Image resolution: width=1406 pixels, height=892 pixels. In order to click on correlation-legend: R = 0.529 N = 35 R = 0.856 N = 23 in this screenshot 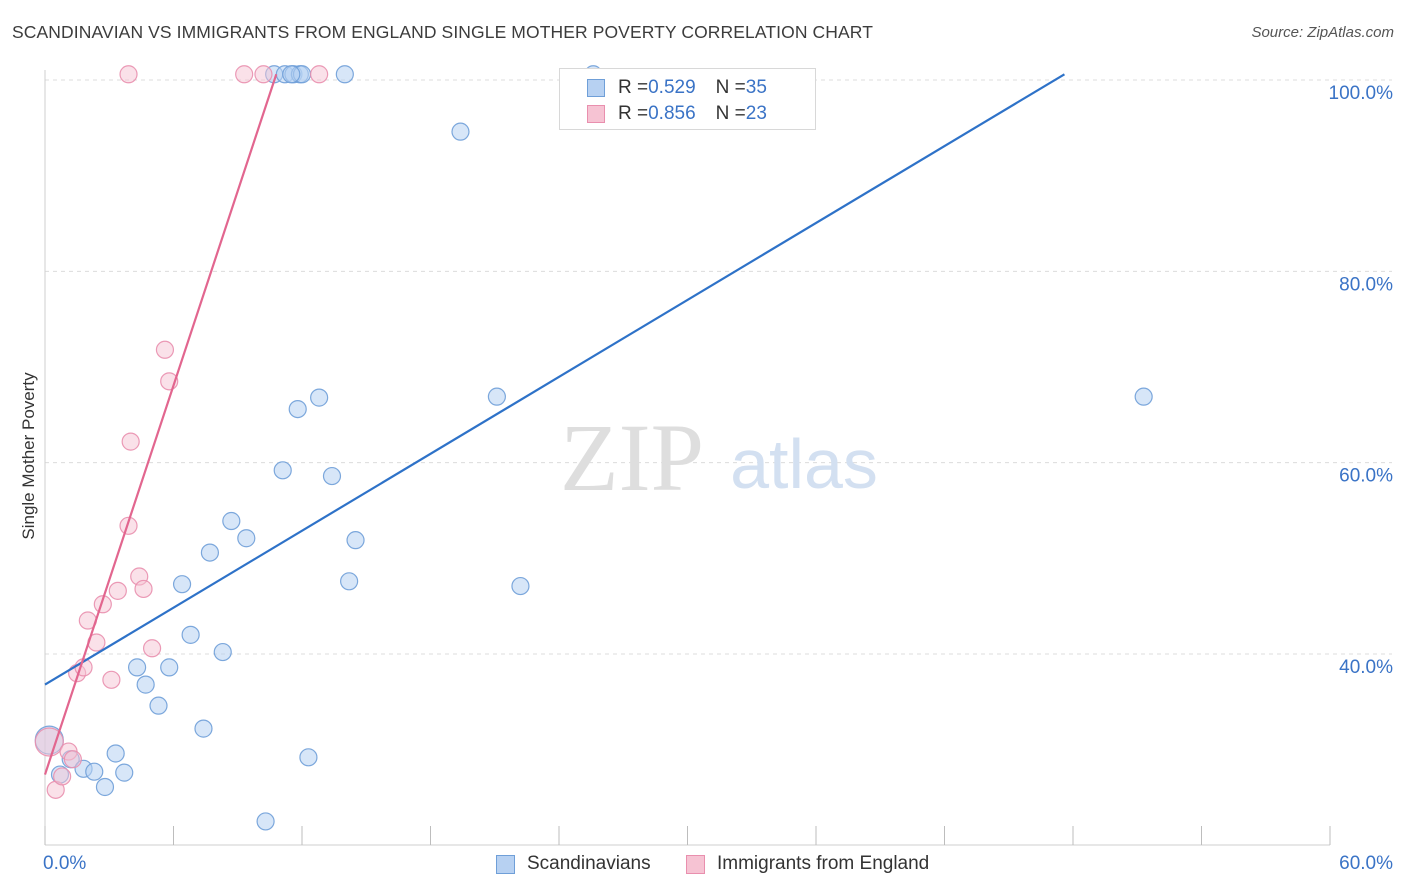, I will do `click(687, 99)`.